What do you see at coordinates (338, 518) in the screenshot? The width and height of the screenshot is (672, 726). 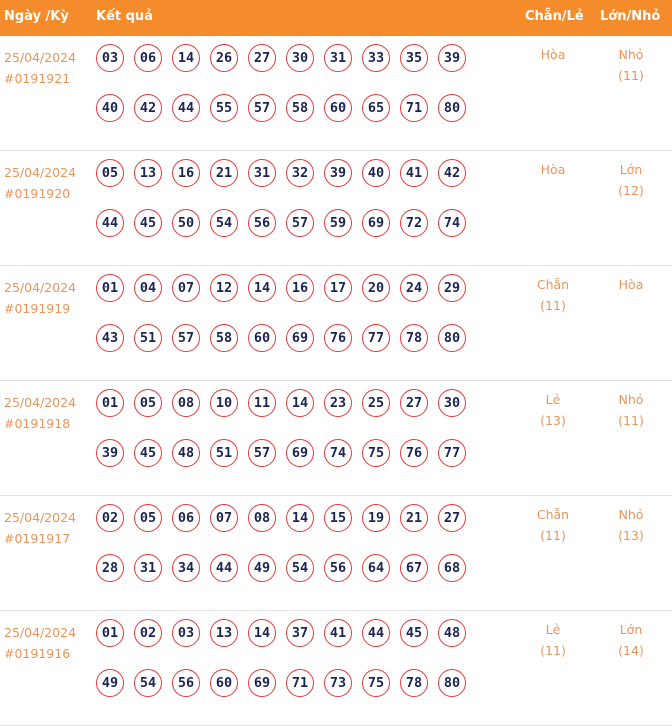 I see `number-ball: 15` at bounding box center [338, 518].